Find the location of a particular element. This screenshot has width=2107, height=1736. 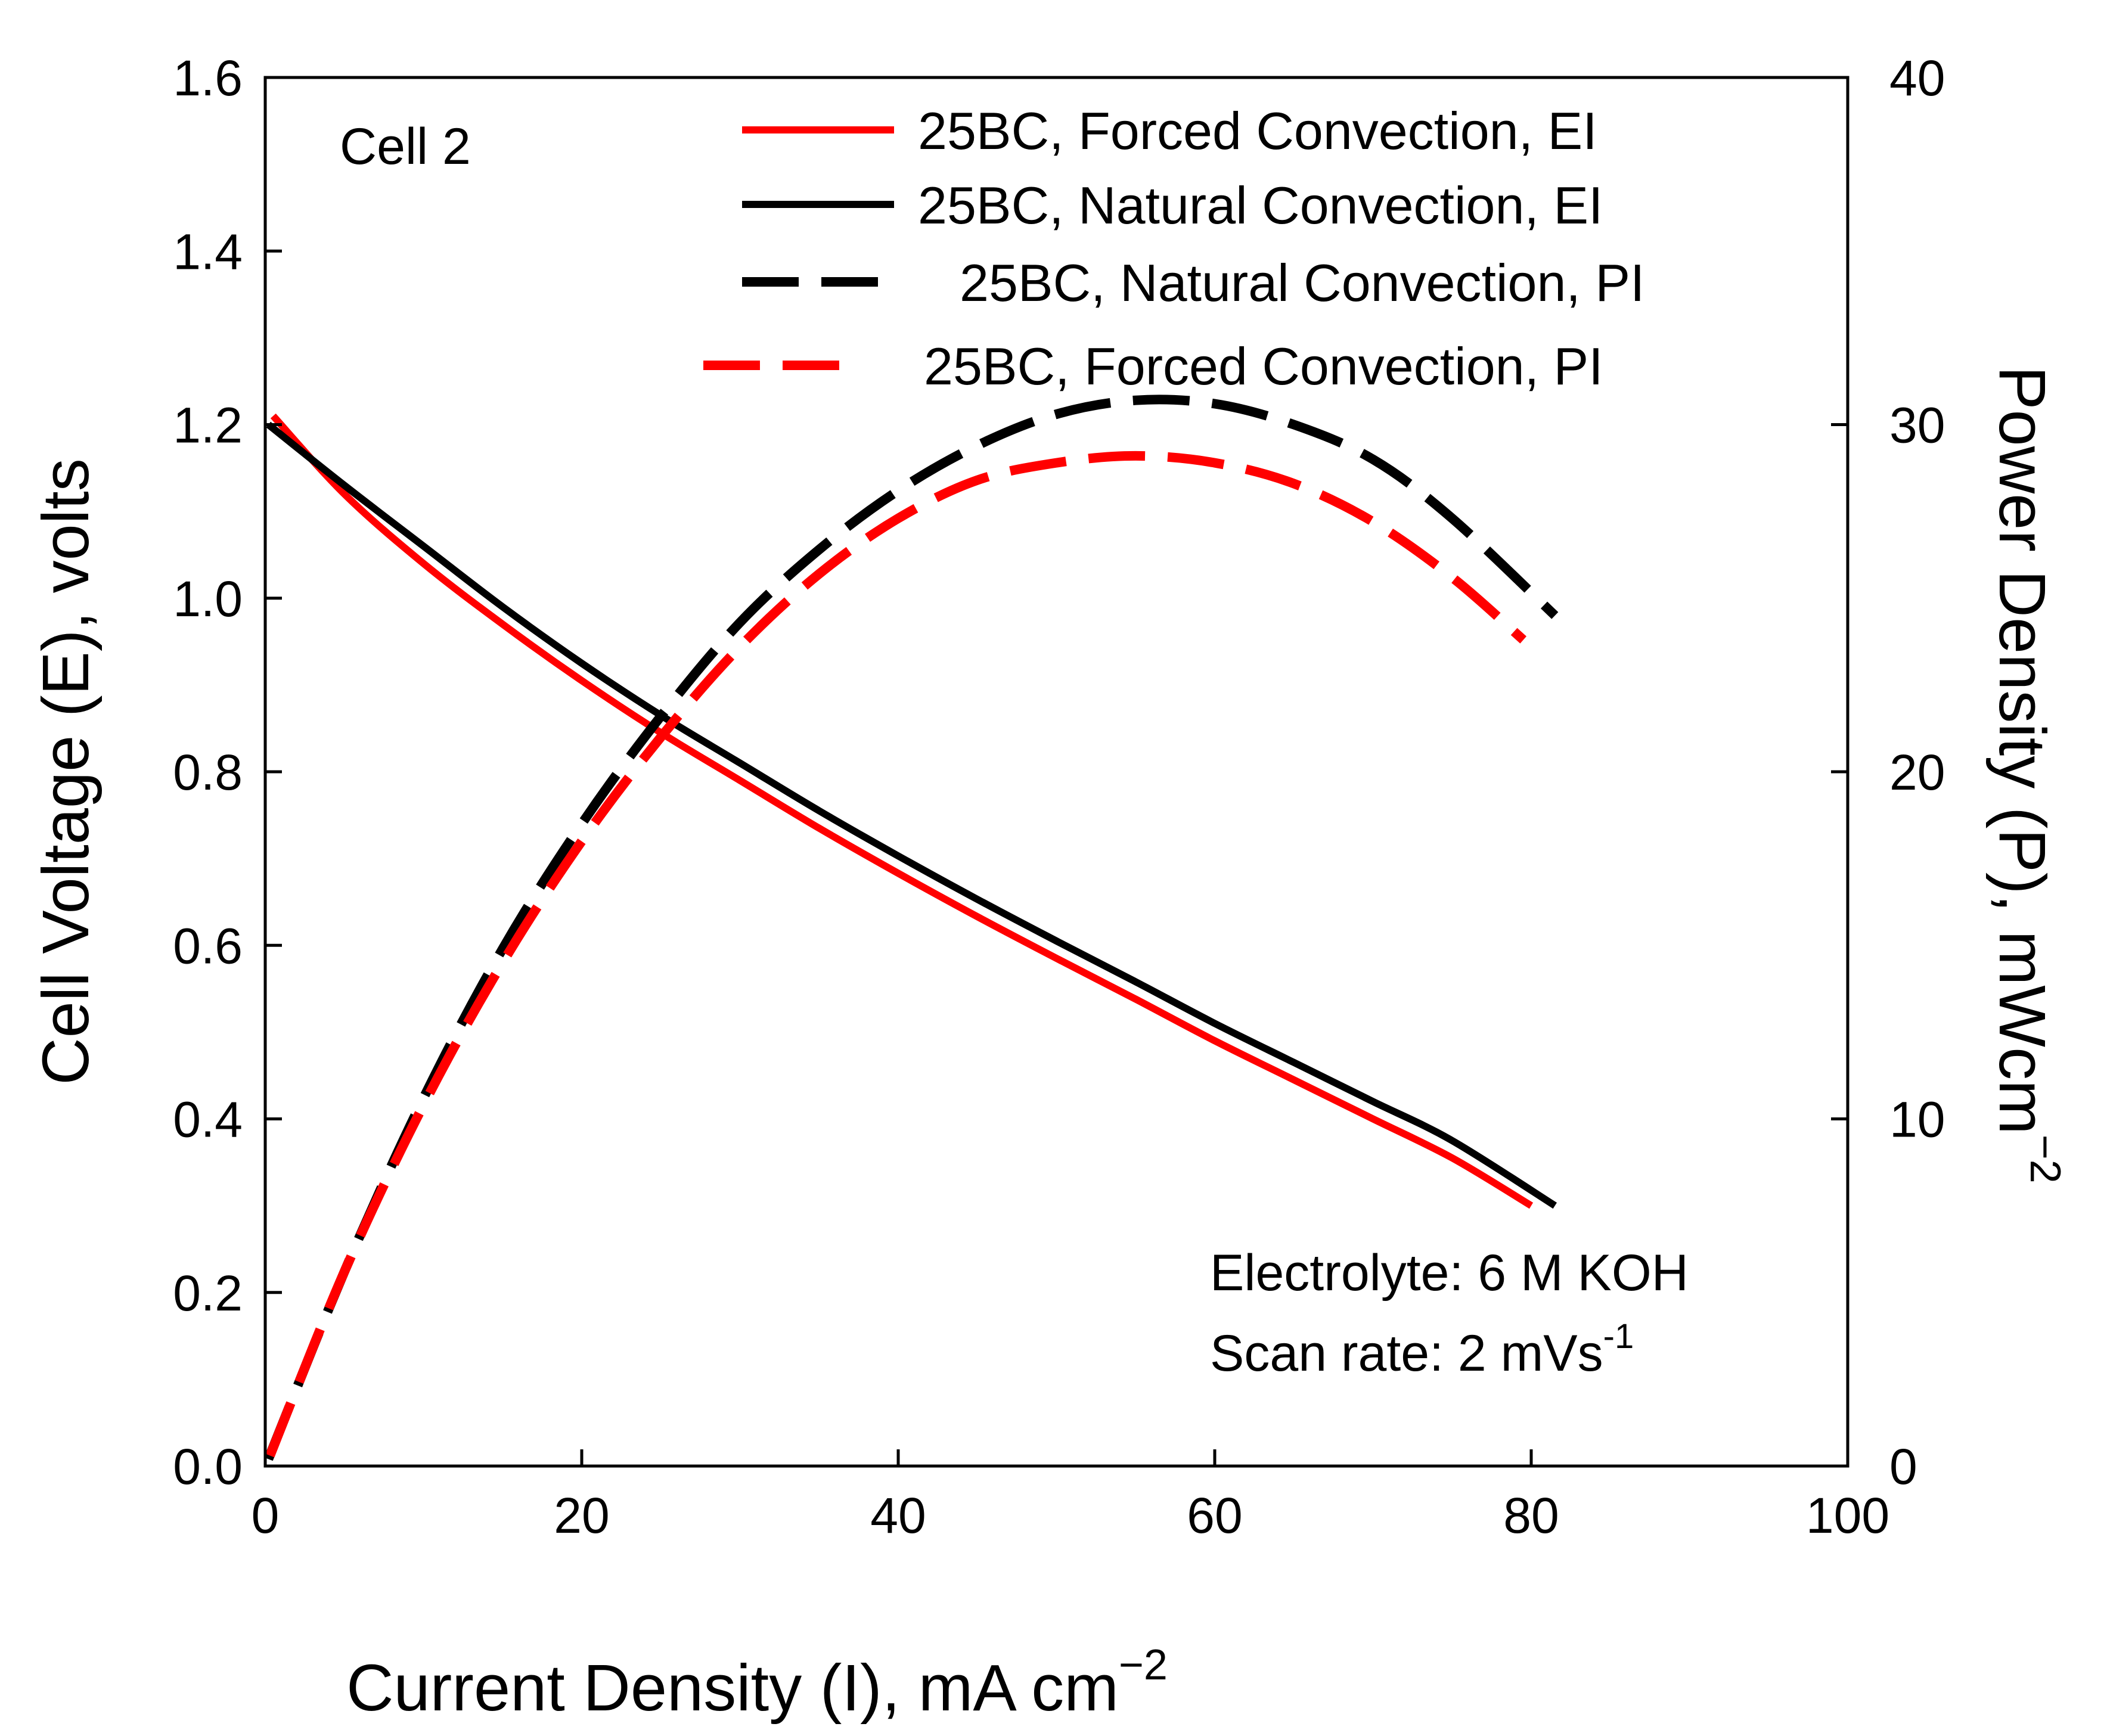

legend-label-3: 25BC, Natural Convection, PI is located at coordinates (1302, 282).